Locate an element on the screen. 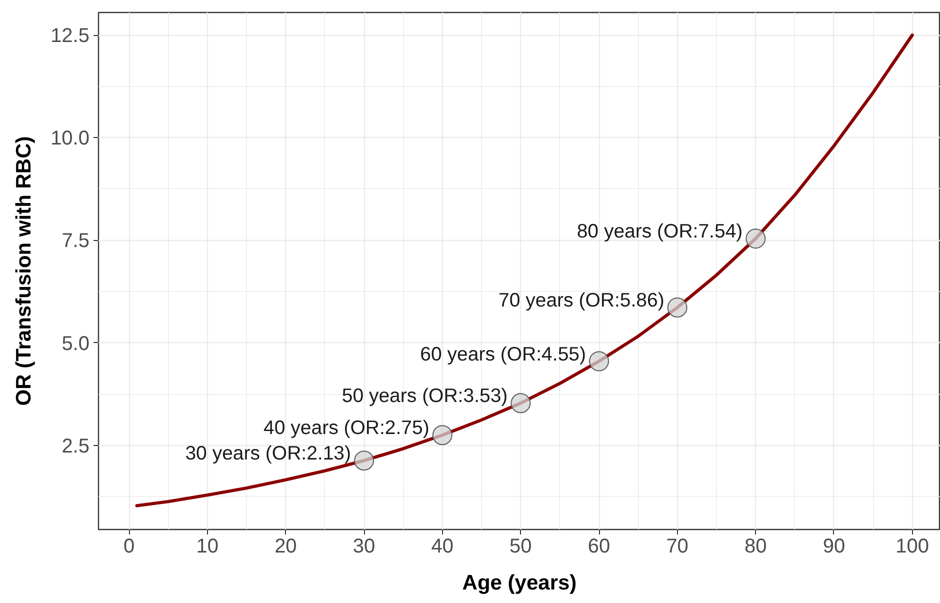 This screenshot has width=940, height=603. annotation: 30 years (OR:2.13) is located at coordinates (268, 453).